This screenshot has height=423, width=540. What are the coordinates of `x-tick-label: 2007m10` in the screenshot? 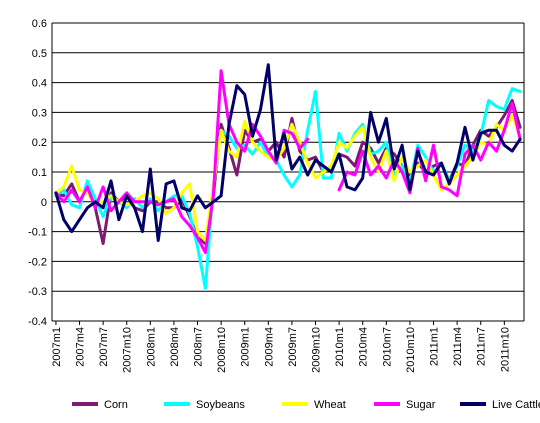 It's located at (128, 350).